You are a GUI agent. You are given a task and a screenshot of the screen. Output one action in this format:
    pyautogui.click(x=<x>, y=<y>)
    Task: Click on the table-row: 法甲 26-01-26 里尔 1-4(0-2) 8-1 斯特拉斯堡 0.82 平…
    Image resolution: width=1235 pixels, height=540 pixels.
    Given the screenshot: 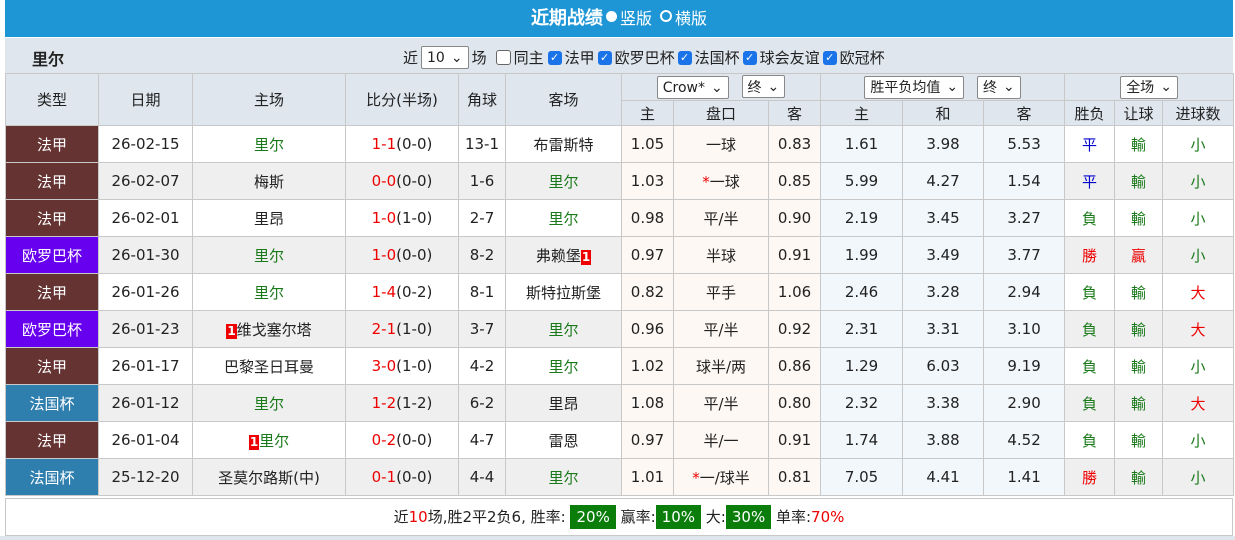 What is the action you would take?
    pyautogui.click(x=620, y=292)
    